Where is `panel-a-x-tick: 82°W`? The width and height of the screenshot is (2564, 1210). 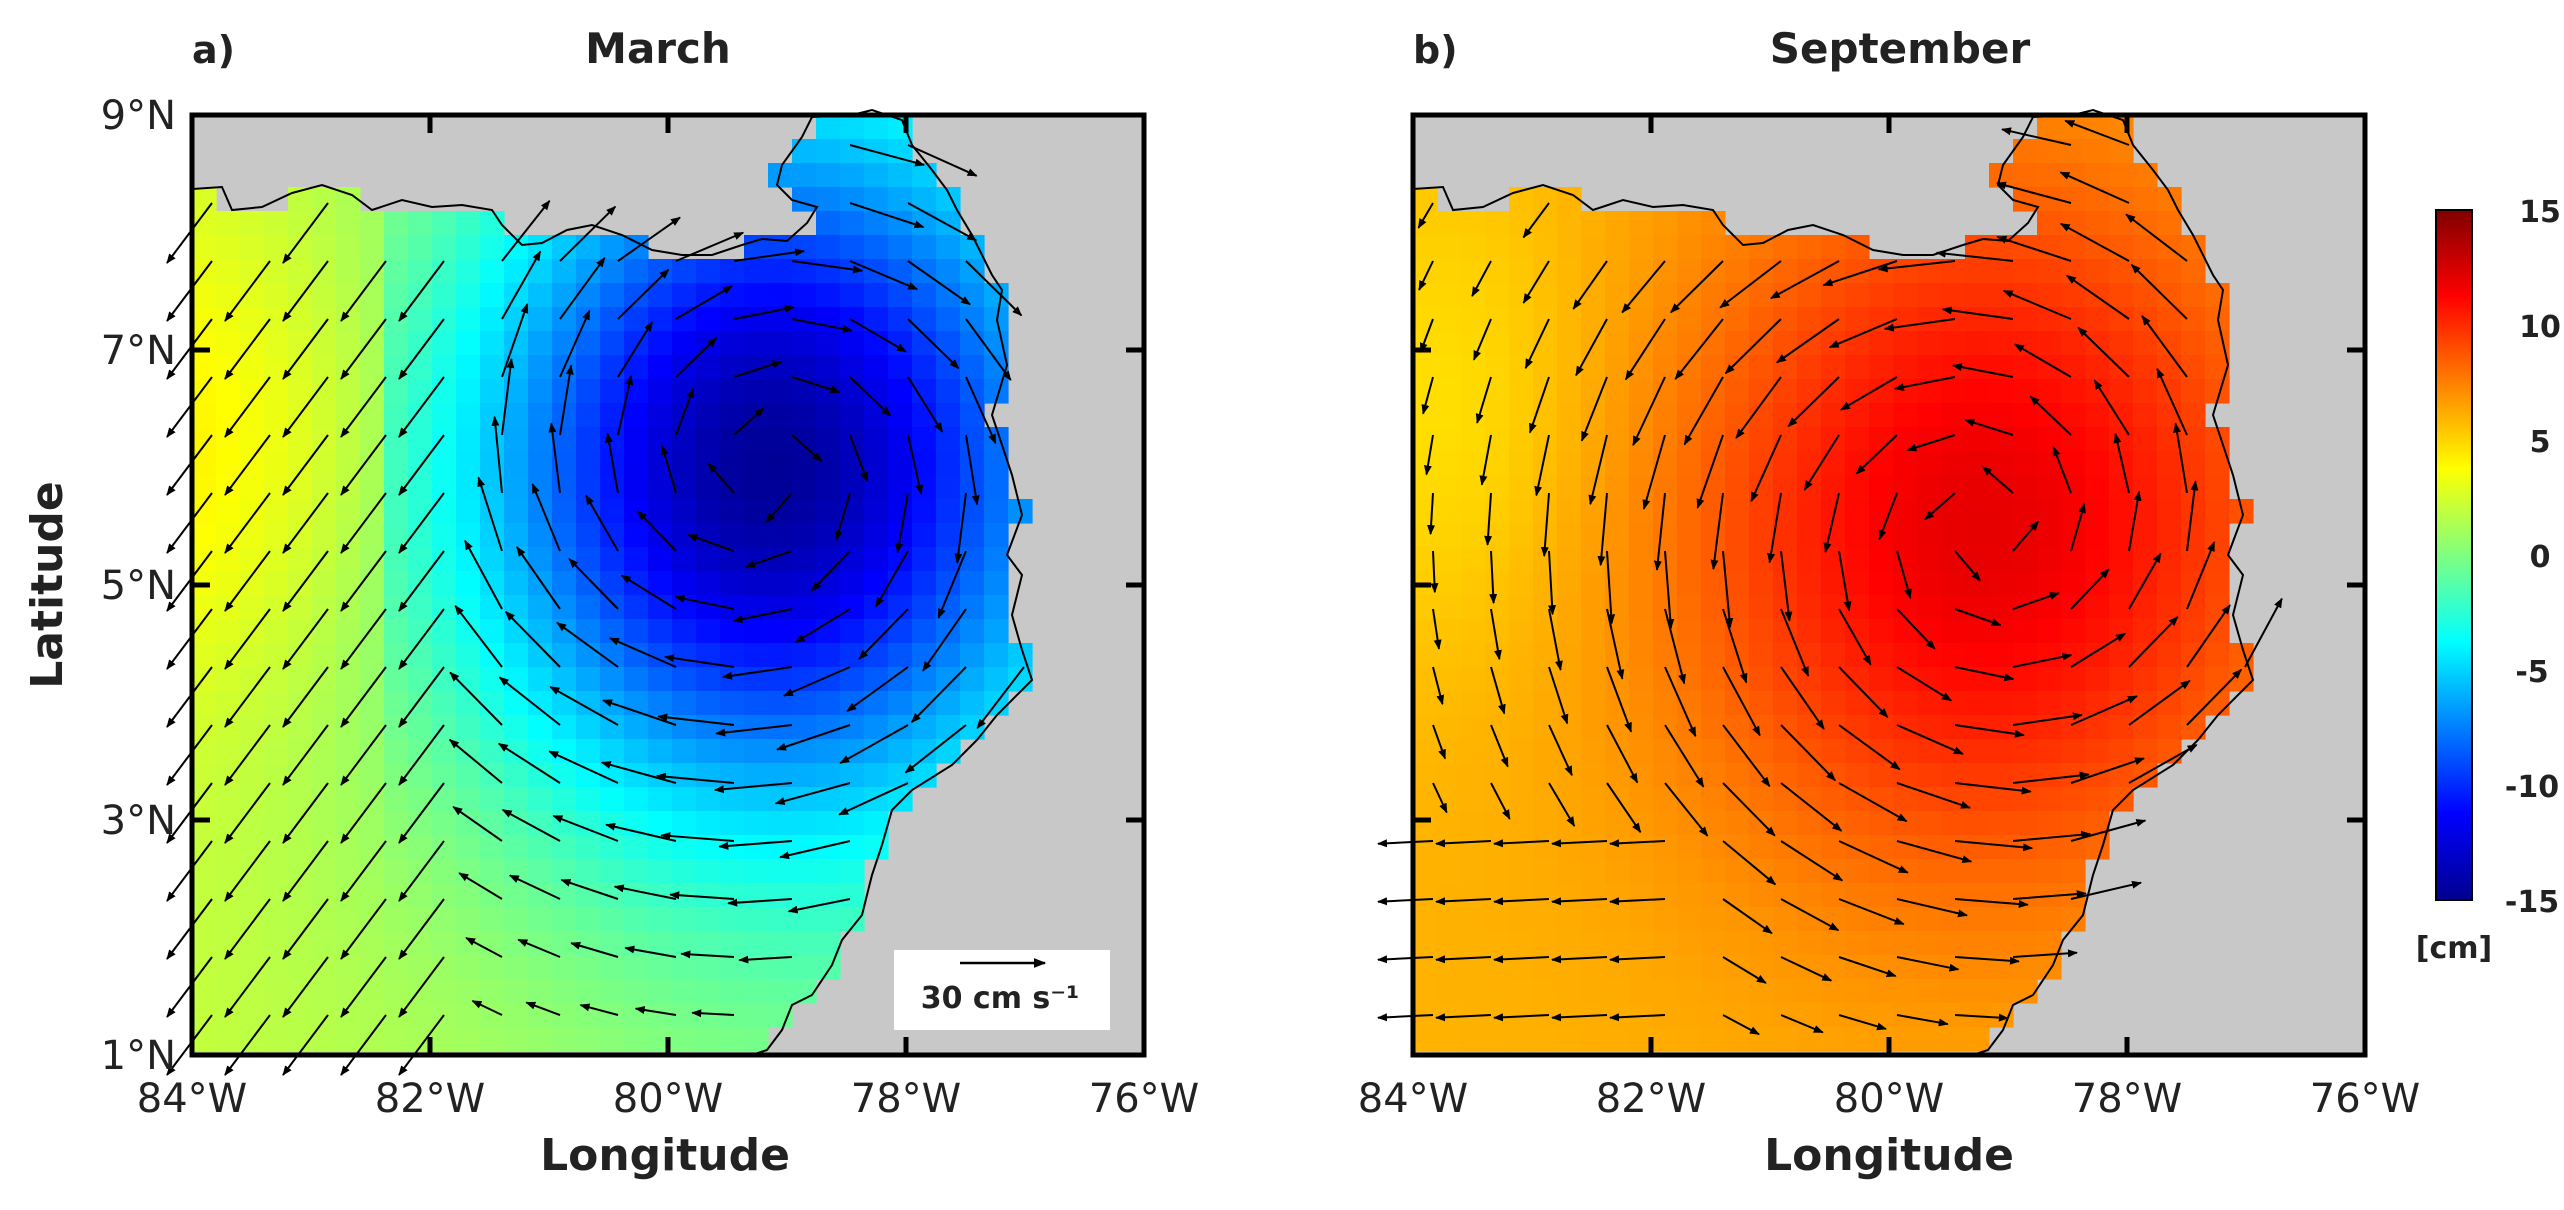
panel-a-x-tick: 82°W is located at coordinates (430, 1099).